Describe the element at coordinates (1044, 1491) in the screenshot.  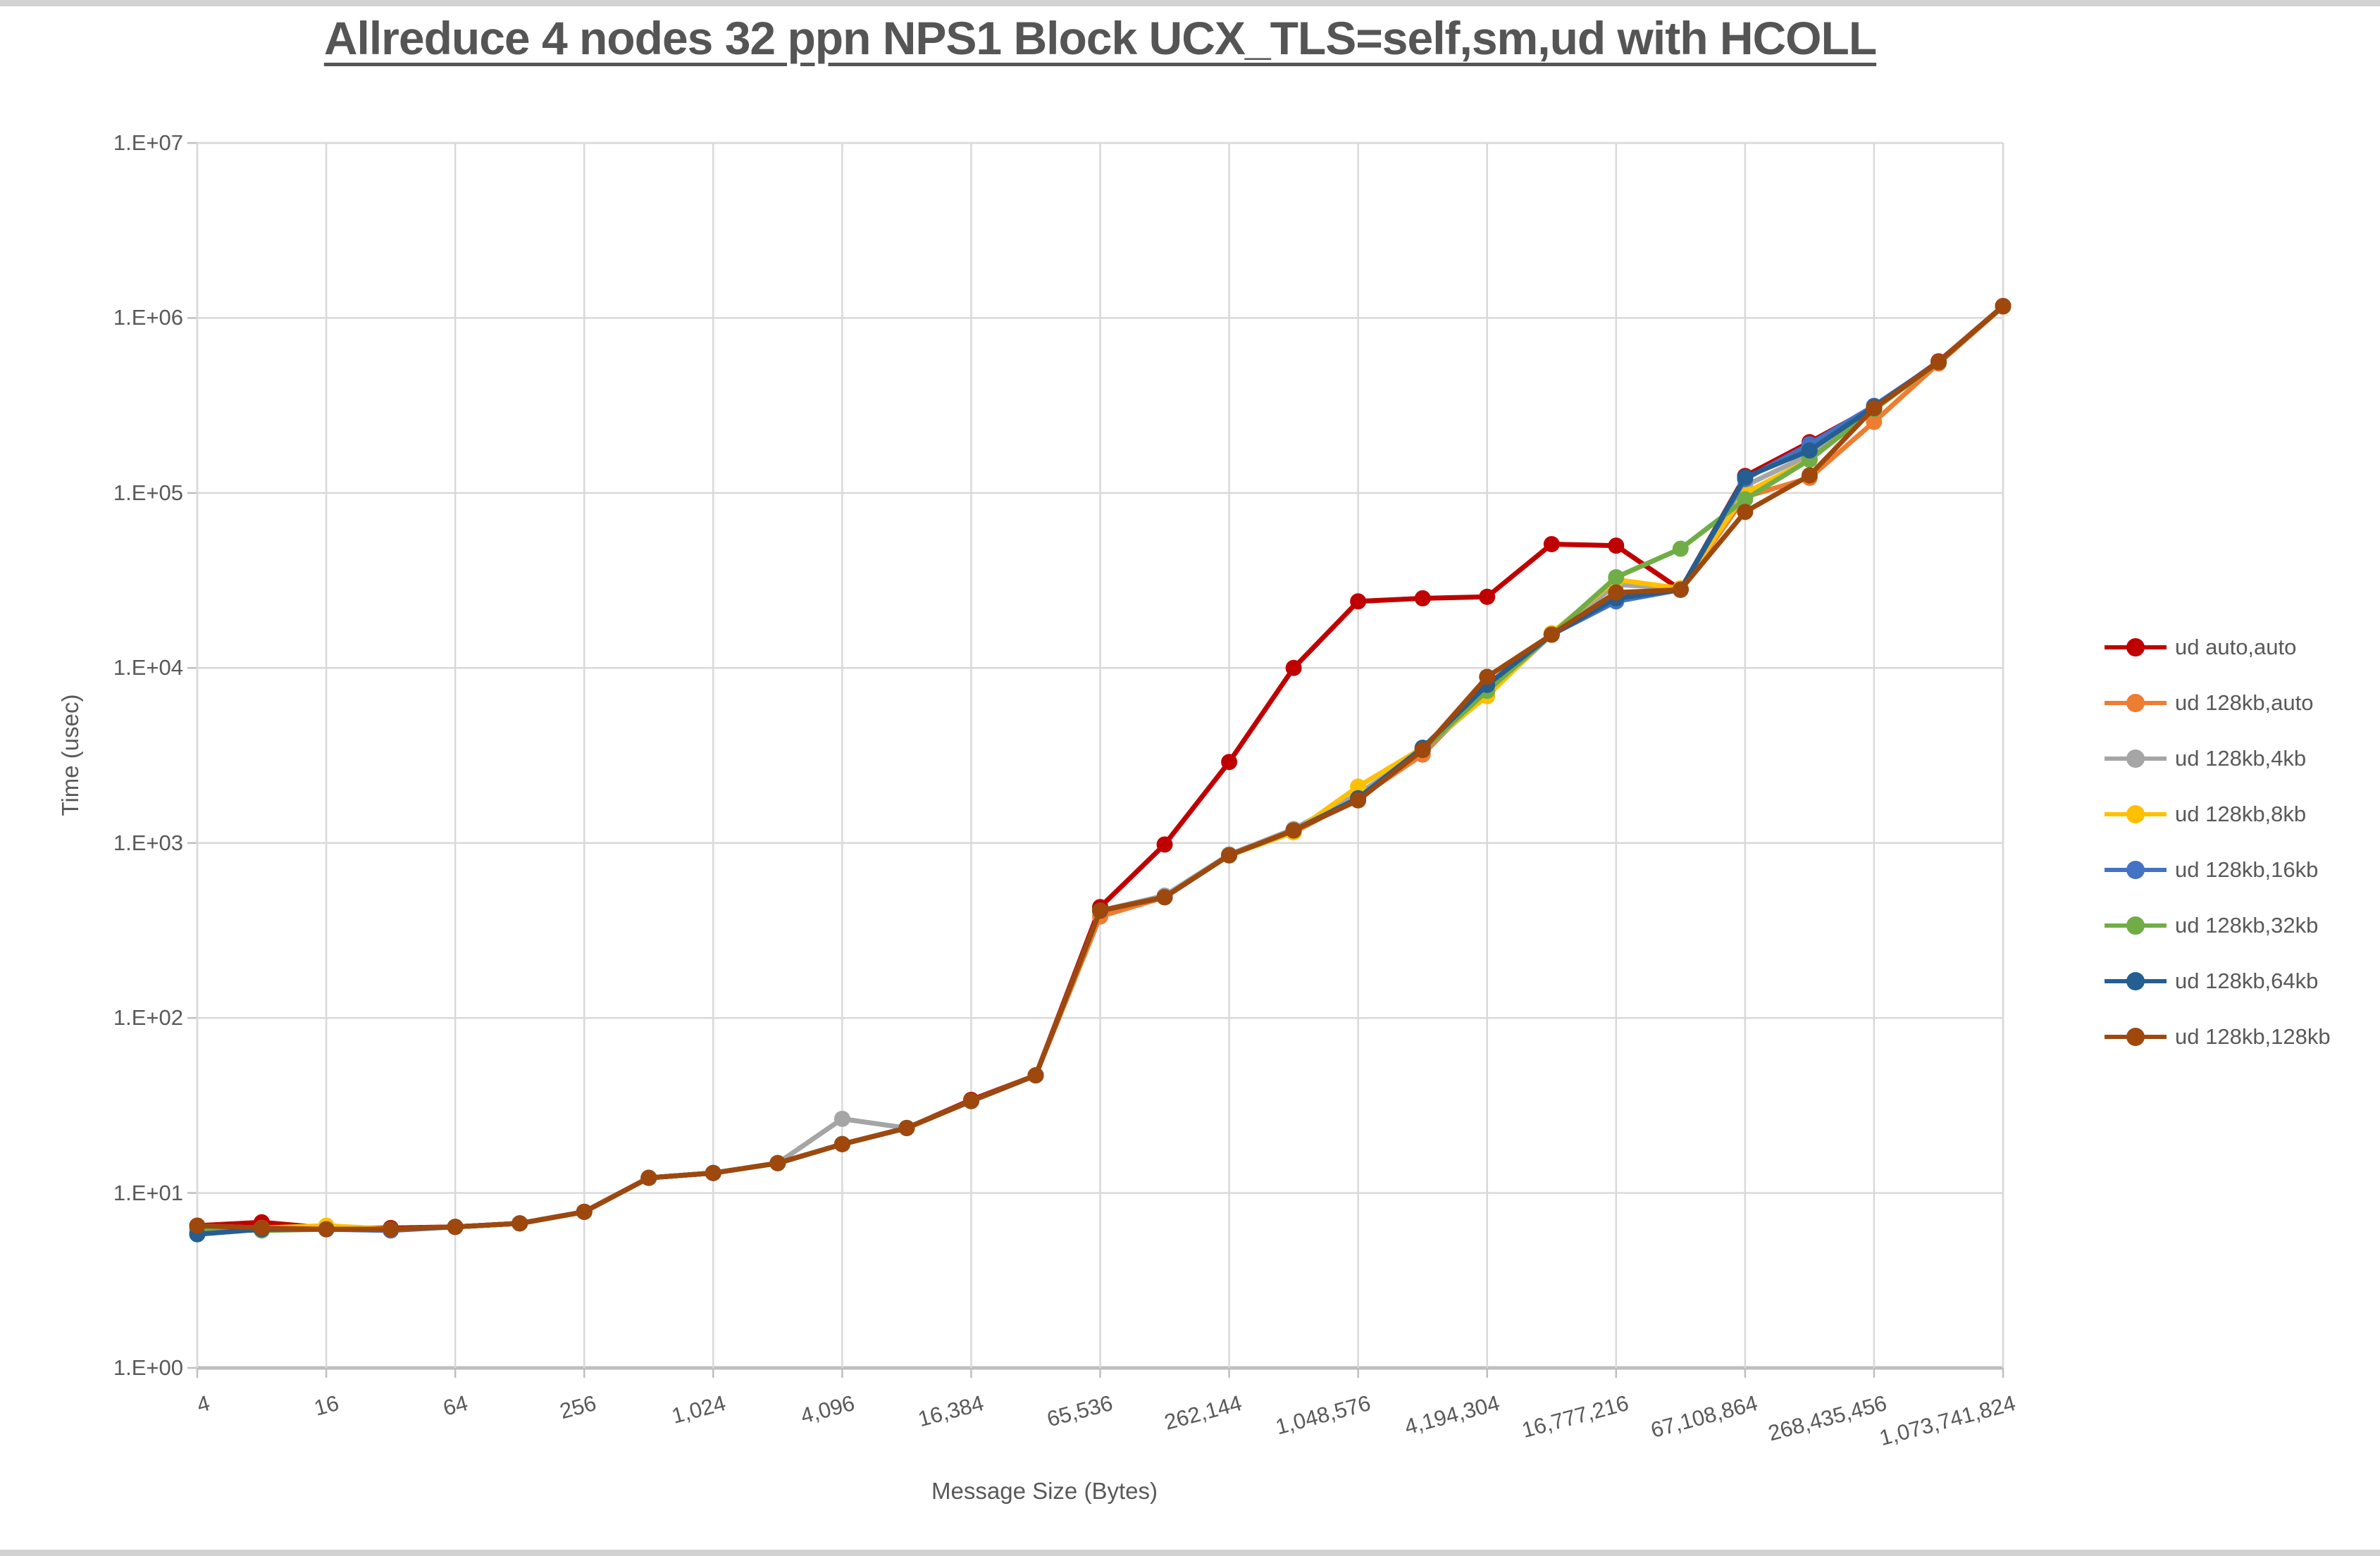
I see `x-axis-title: Message Size (Bytes)` at that location.